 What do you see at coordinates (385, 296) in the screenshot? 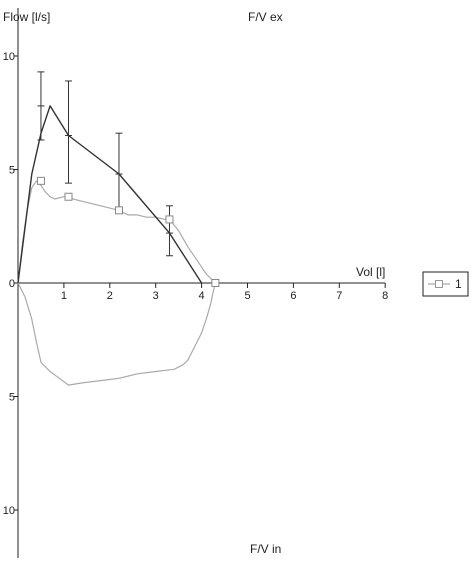
I see `x-tick-label: 8` at bounding box center [385, 296].